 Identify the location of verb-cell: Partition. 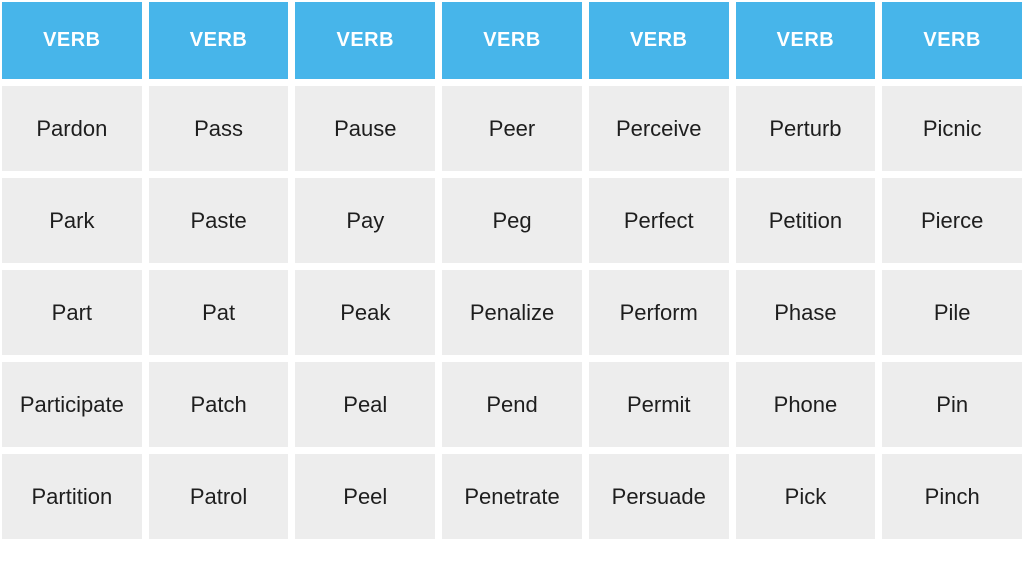
(72, 496).